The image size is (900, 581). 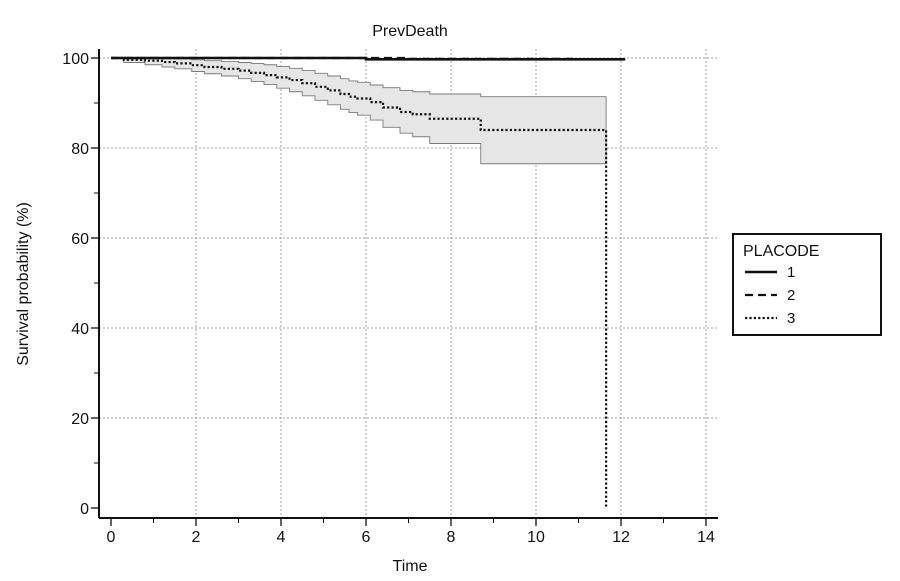 I want to click on y-tick-label: 60, so click(x=80, y=239).